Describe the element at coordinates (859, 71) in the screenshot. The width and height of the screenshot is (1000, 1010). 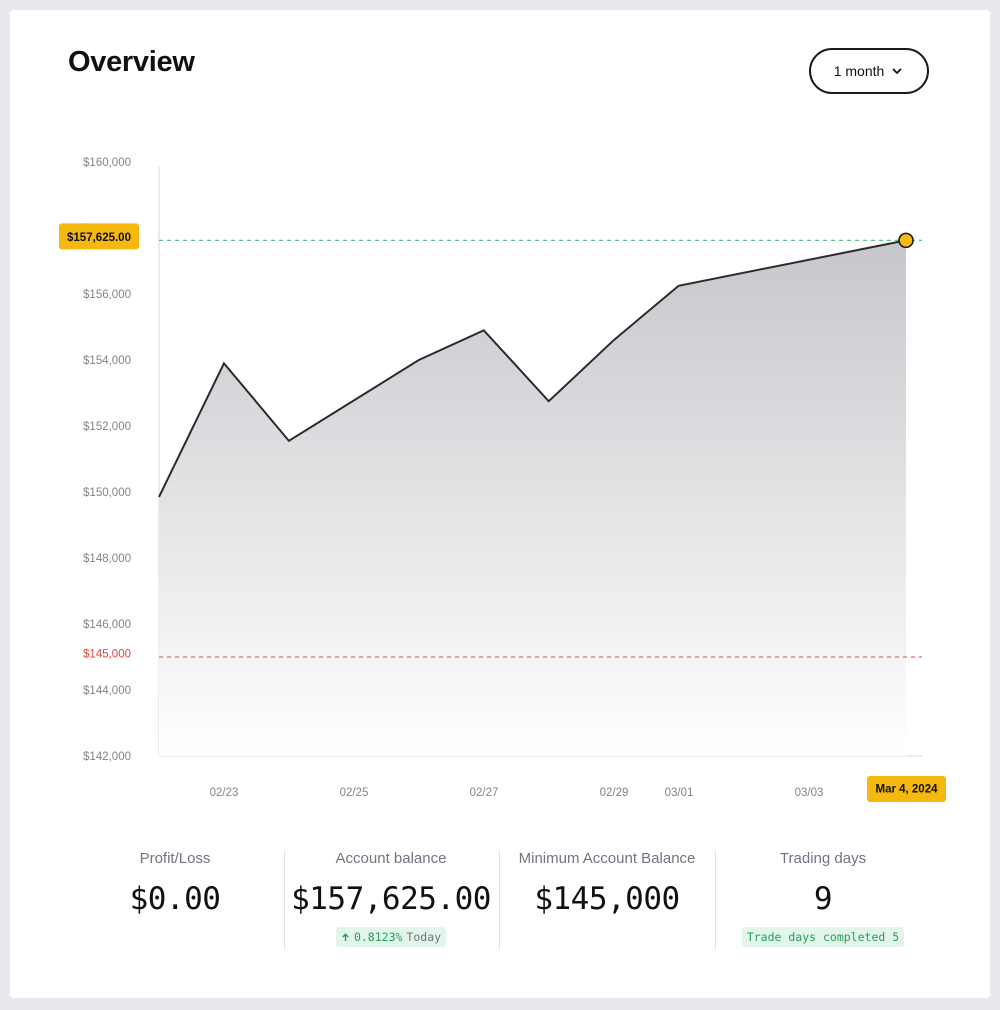
I see `period-label: 1 month` at that location.